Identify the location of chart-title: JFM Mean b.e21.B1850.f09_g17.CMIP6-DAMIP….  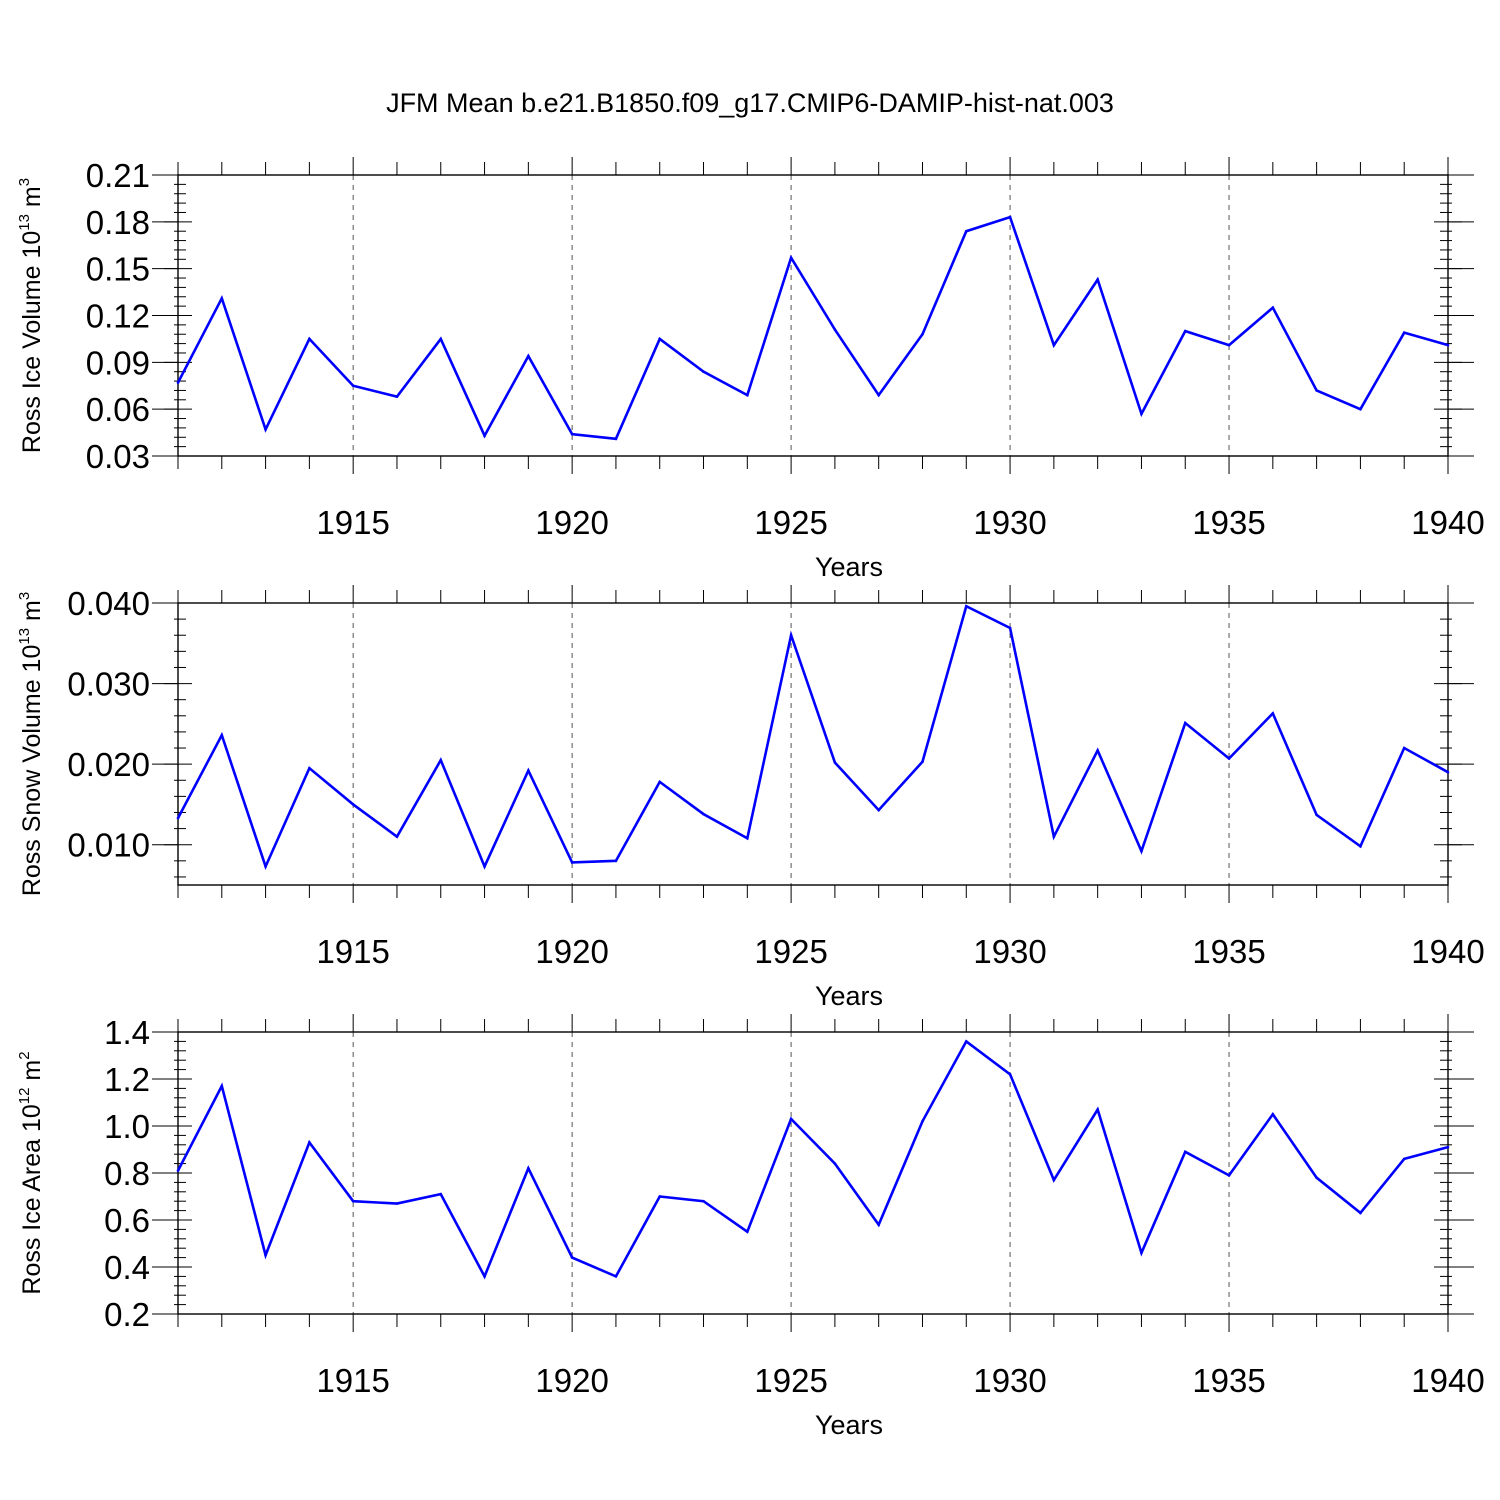
(750, 103).